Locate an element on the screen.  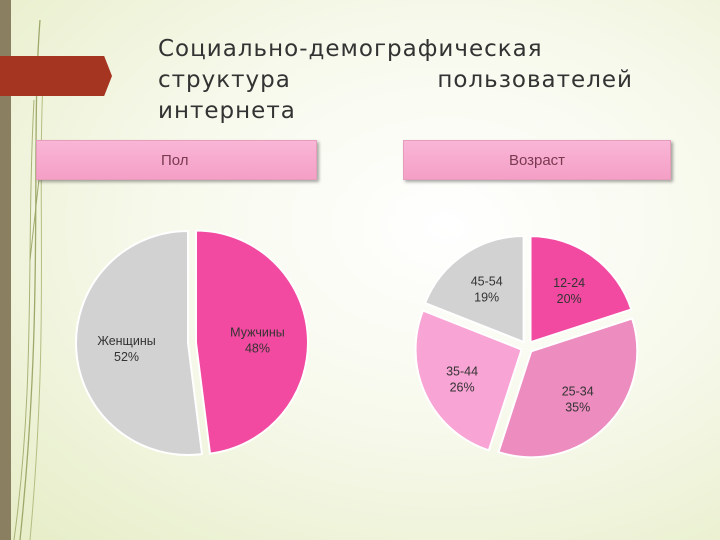
title-line-3: интернета is located at coordinates (227, 111).